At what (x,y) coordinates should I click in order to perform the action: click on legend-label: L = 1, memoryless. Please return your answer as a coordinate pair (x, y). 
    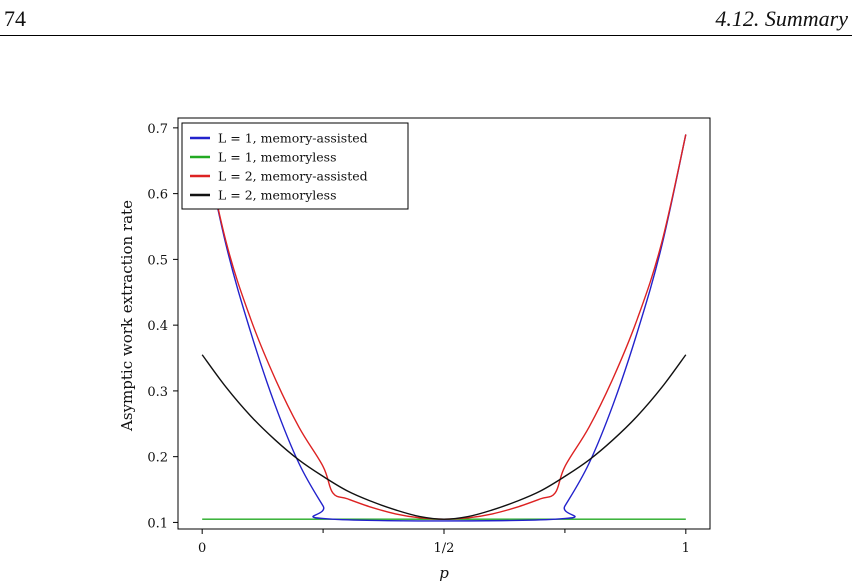
    Looking at the image, I should click on (277, 157).